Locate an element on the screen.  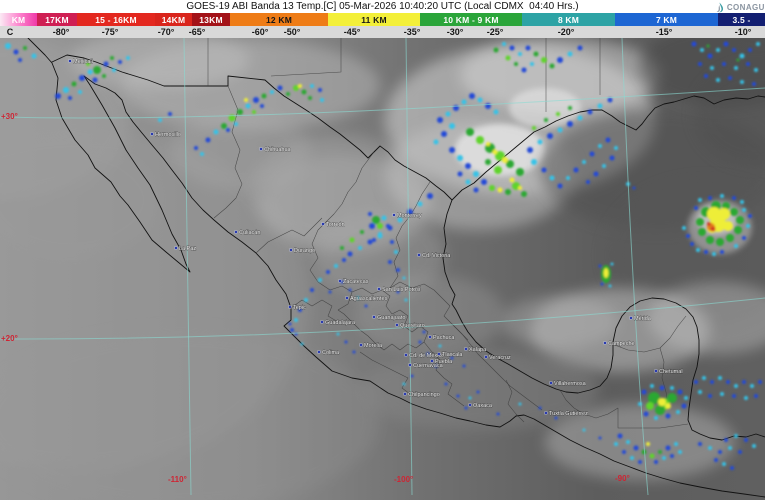
city-label: Morelia is located at coordinates (373, 346).